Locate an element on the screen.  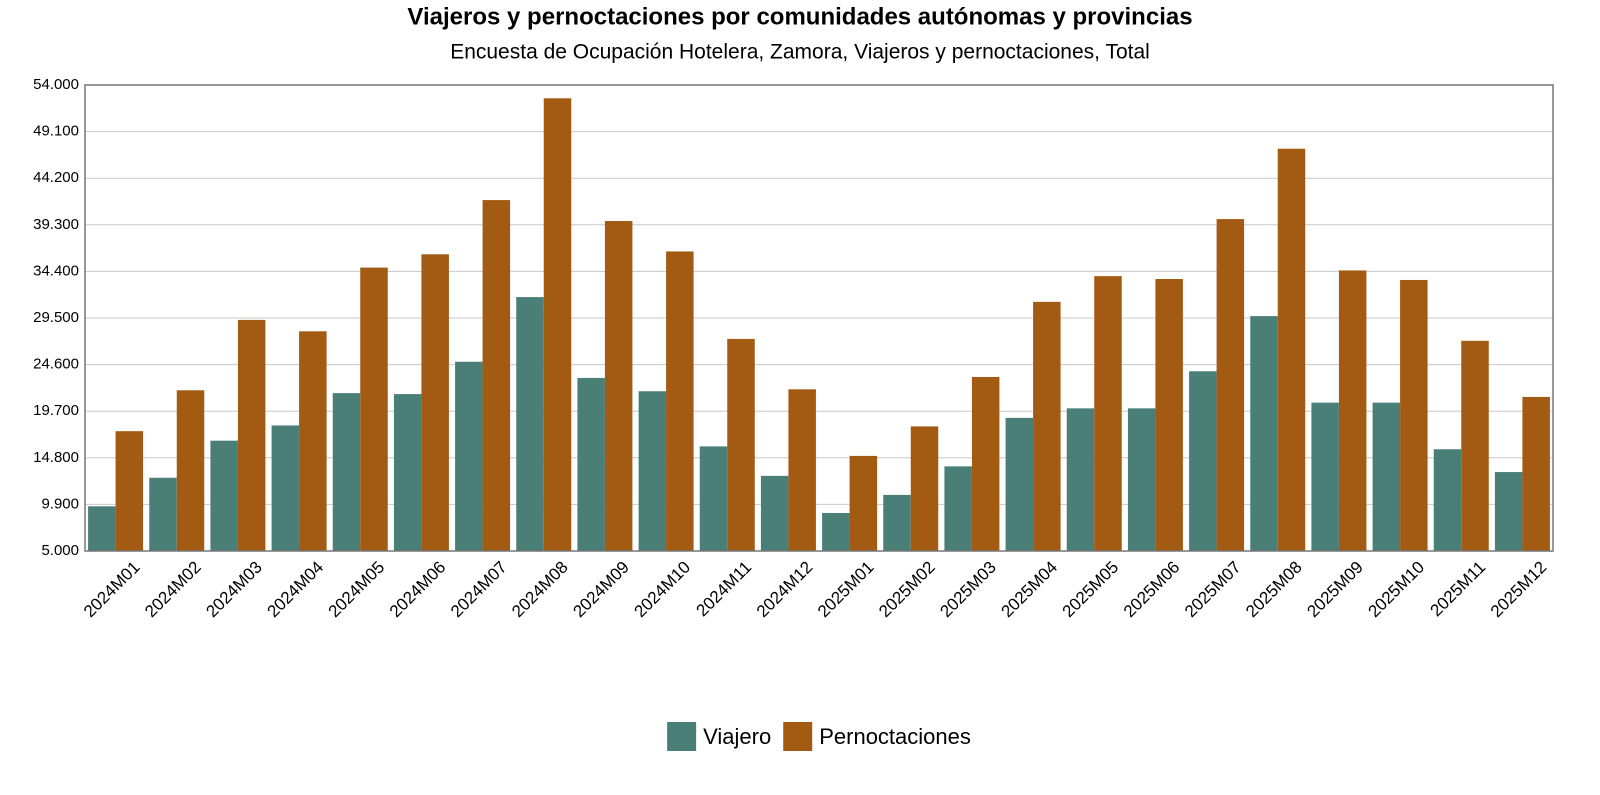
x-tick-label: 2024M02 is located at coordinates (173, 590).